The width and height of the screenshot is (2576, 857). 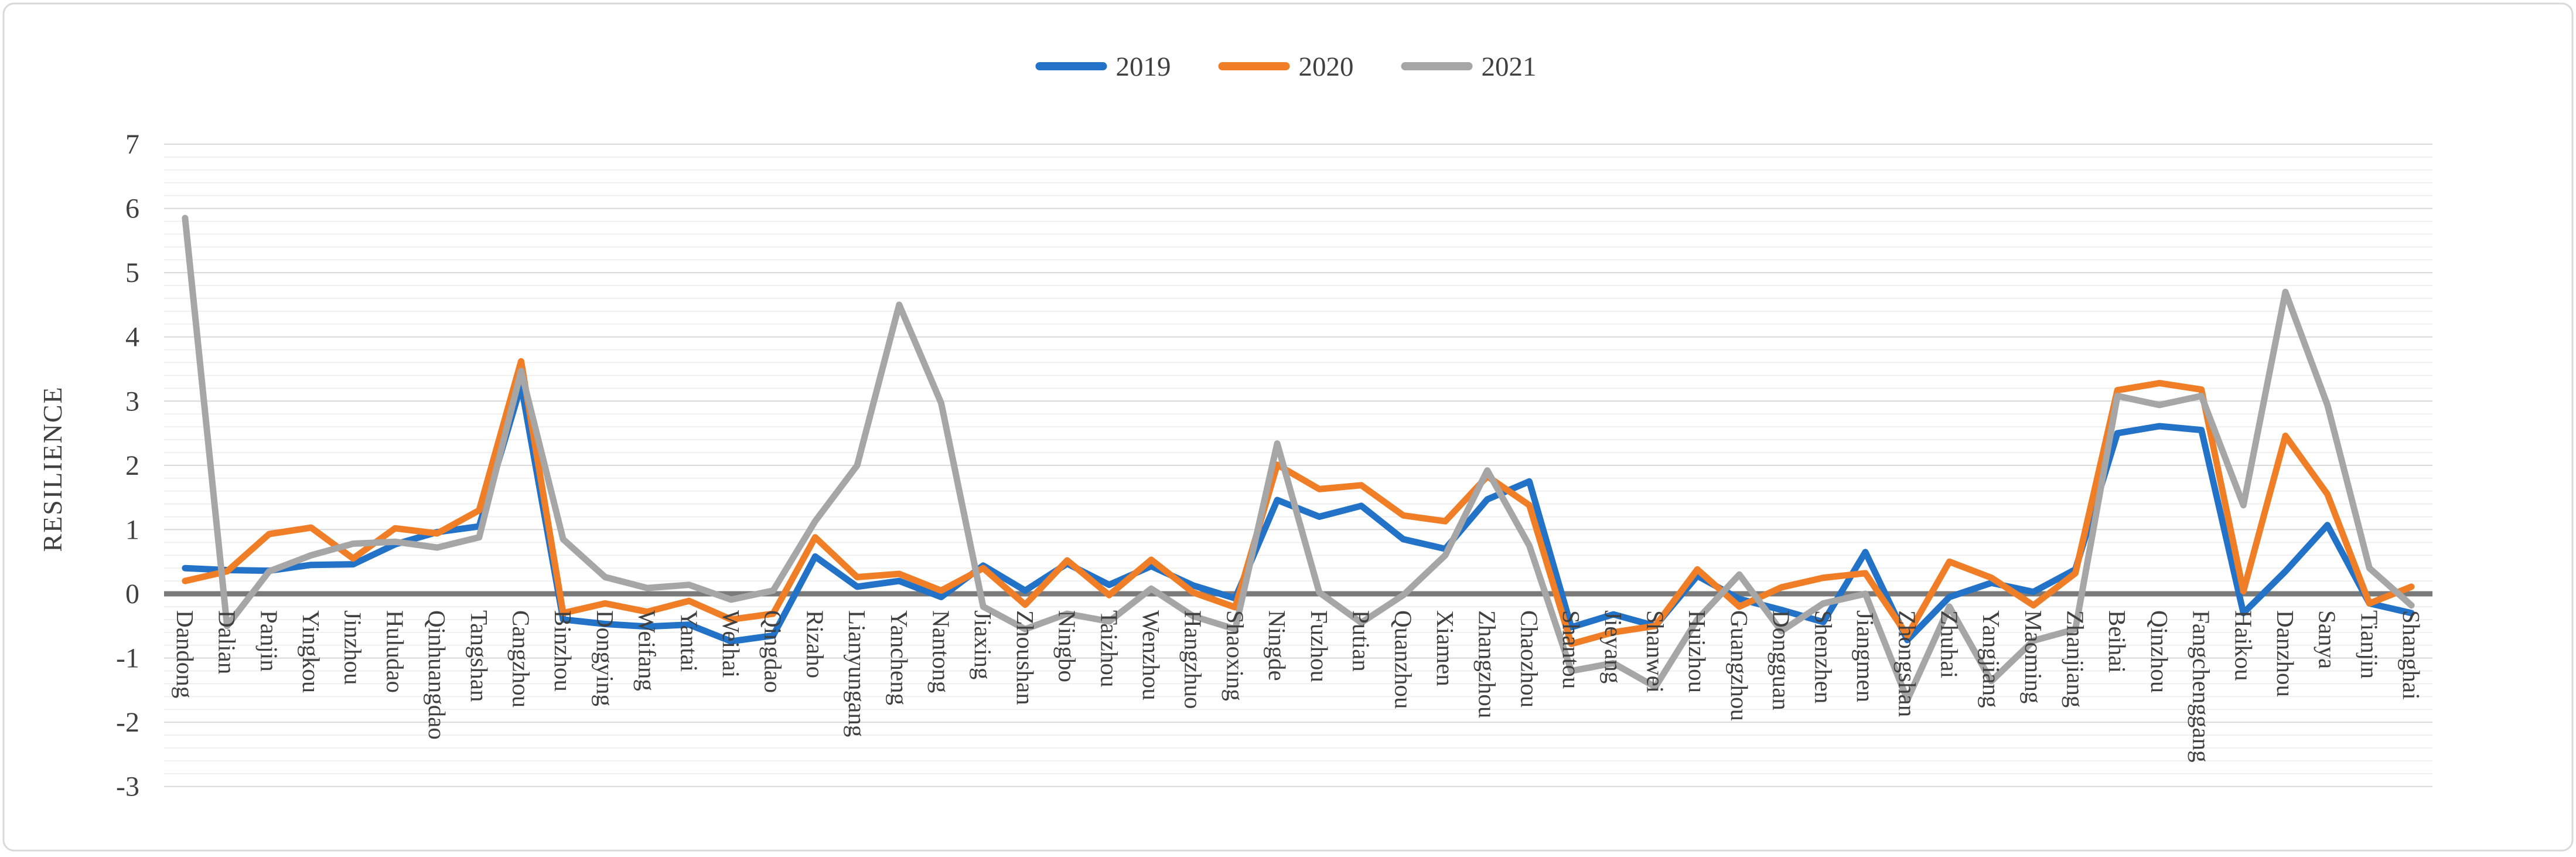 I want to click on category-label: Shaoxing, so click(x=1235, y=655).